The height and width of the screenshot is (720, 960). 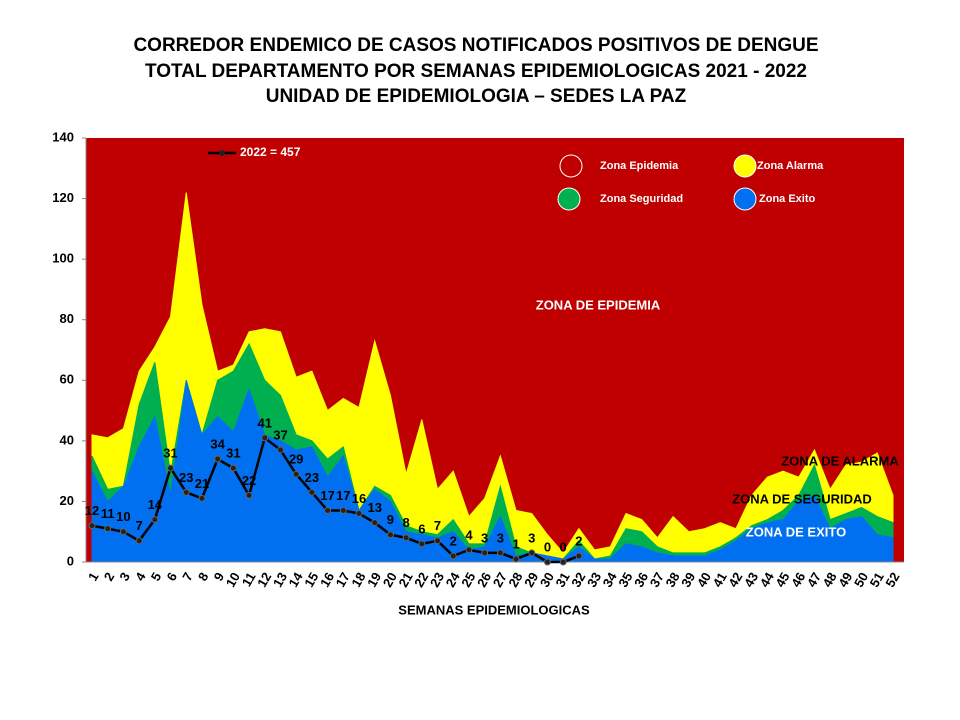 What do you see at coordinates (639, 166) in the screenshot?
I see `legend-label: Zona Epidemia` at bounding box center [639, 166].